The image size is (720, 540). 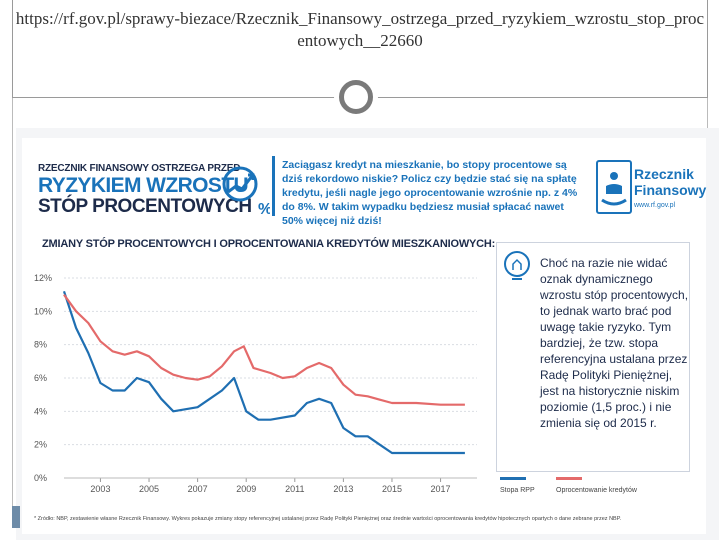 What do you see at coordinates (198, 489) in the screenshot?
I see `x-tick-label: 2007` at bounding box center [198, 489].